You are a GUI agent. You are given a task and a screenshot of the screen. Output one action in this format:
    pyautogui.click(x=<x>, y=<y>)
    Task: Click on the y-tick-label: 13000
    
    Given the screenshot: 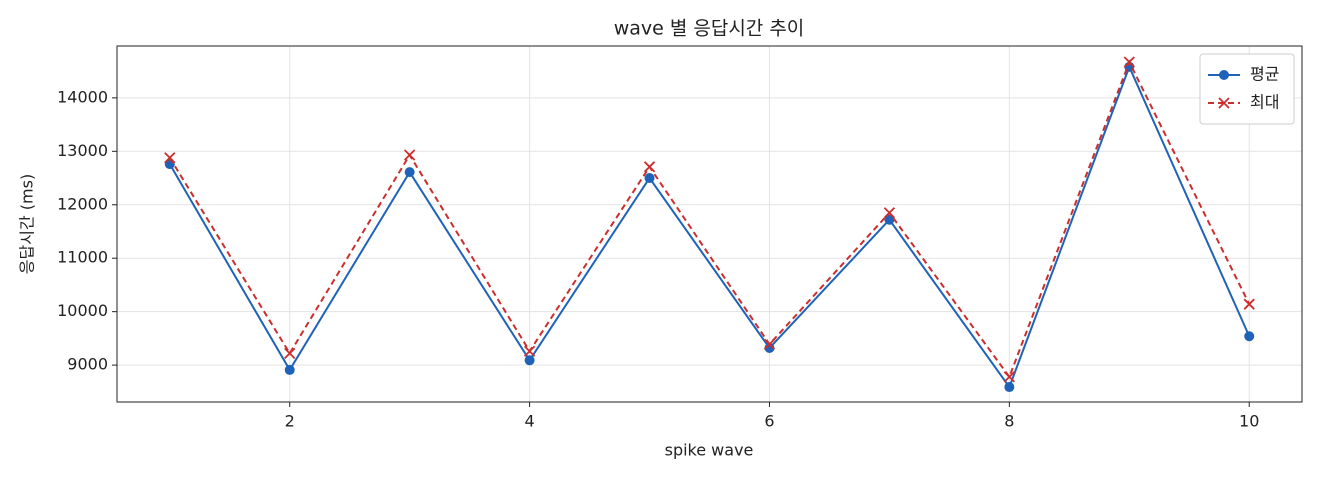 What is the action you would take?
    pyautogui.click(x=82, y=150)
    